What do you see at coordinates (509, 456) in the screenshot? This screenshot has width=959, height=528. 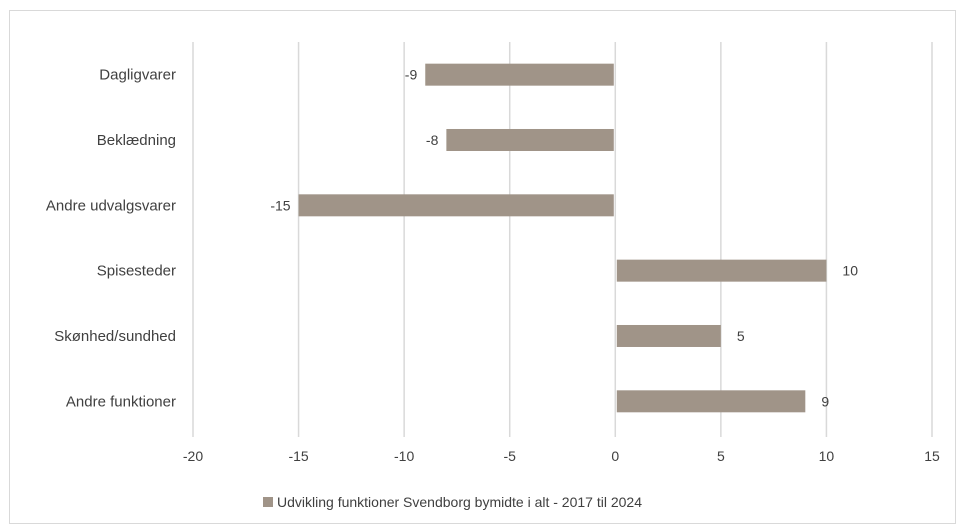 I see `x-tick-label: -5` at bounding box center [509, 456].